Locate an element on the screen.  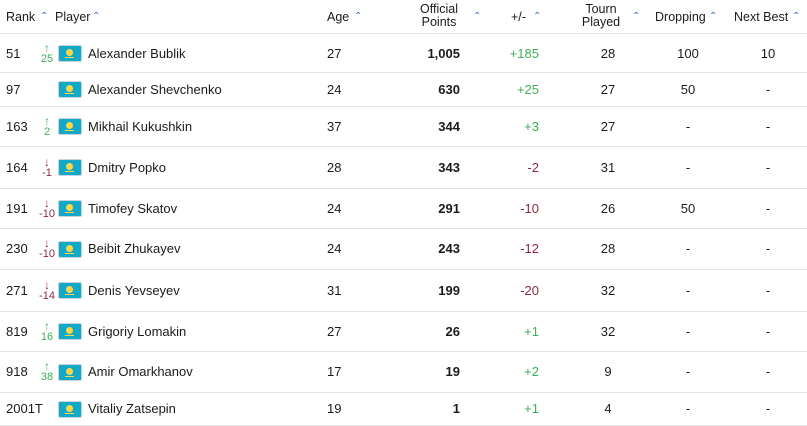
header-dropping-label: Dropping is located at coordinates (680, 17).